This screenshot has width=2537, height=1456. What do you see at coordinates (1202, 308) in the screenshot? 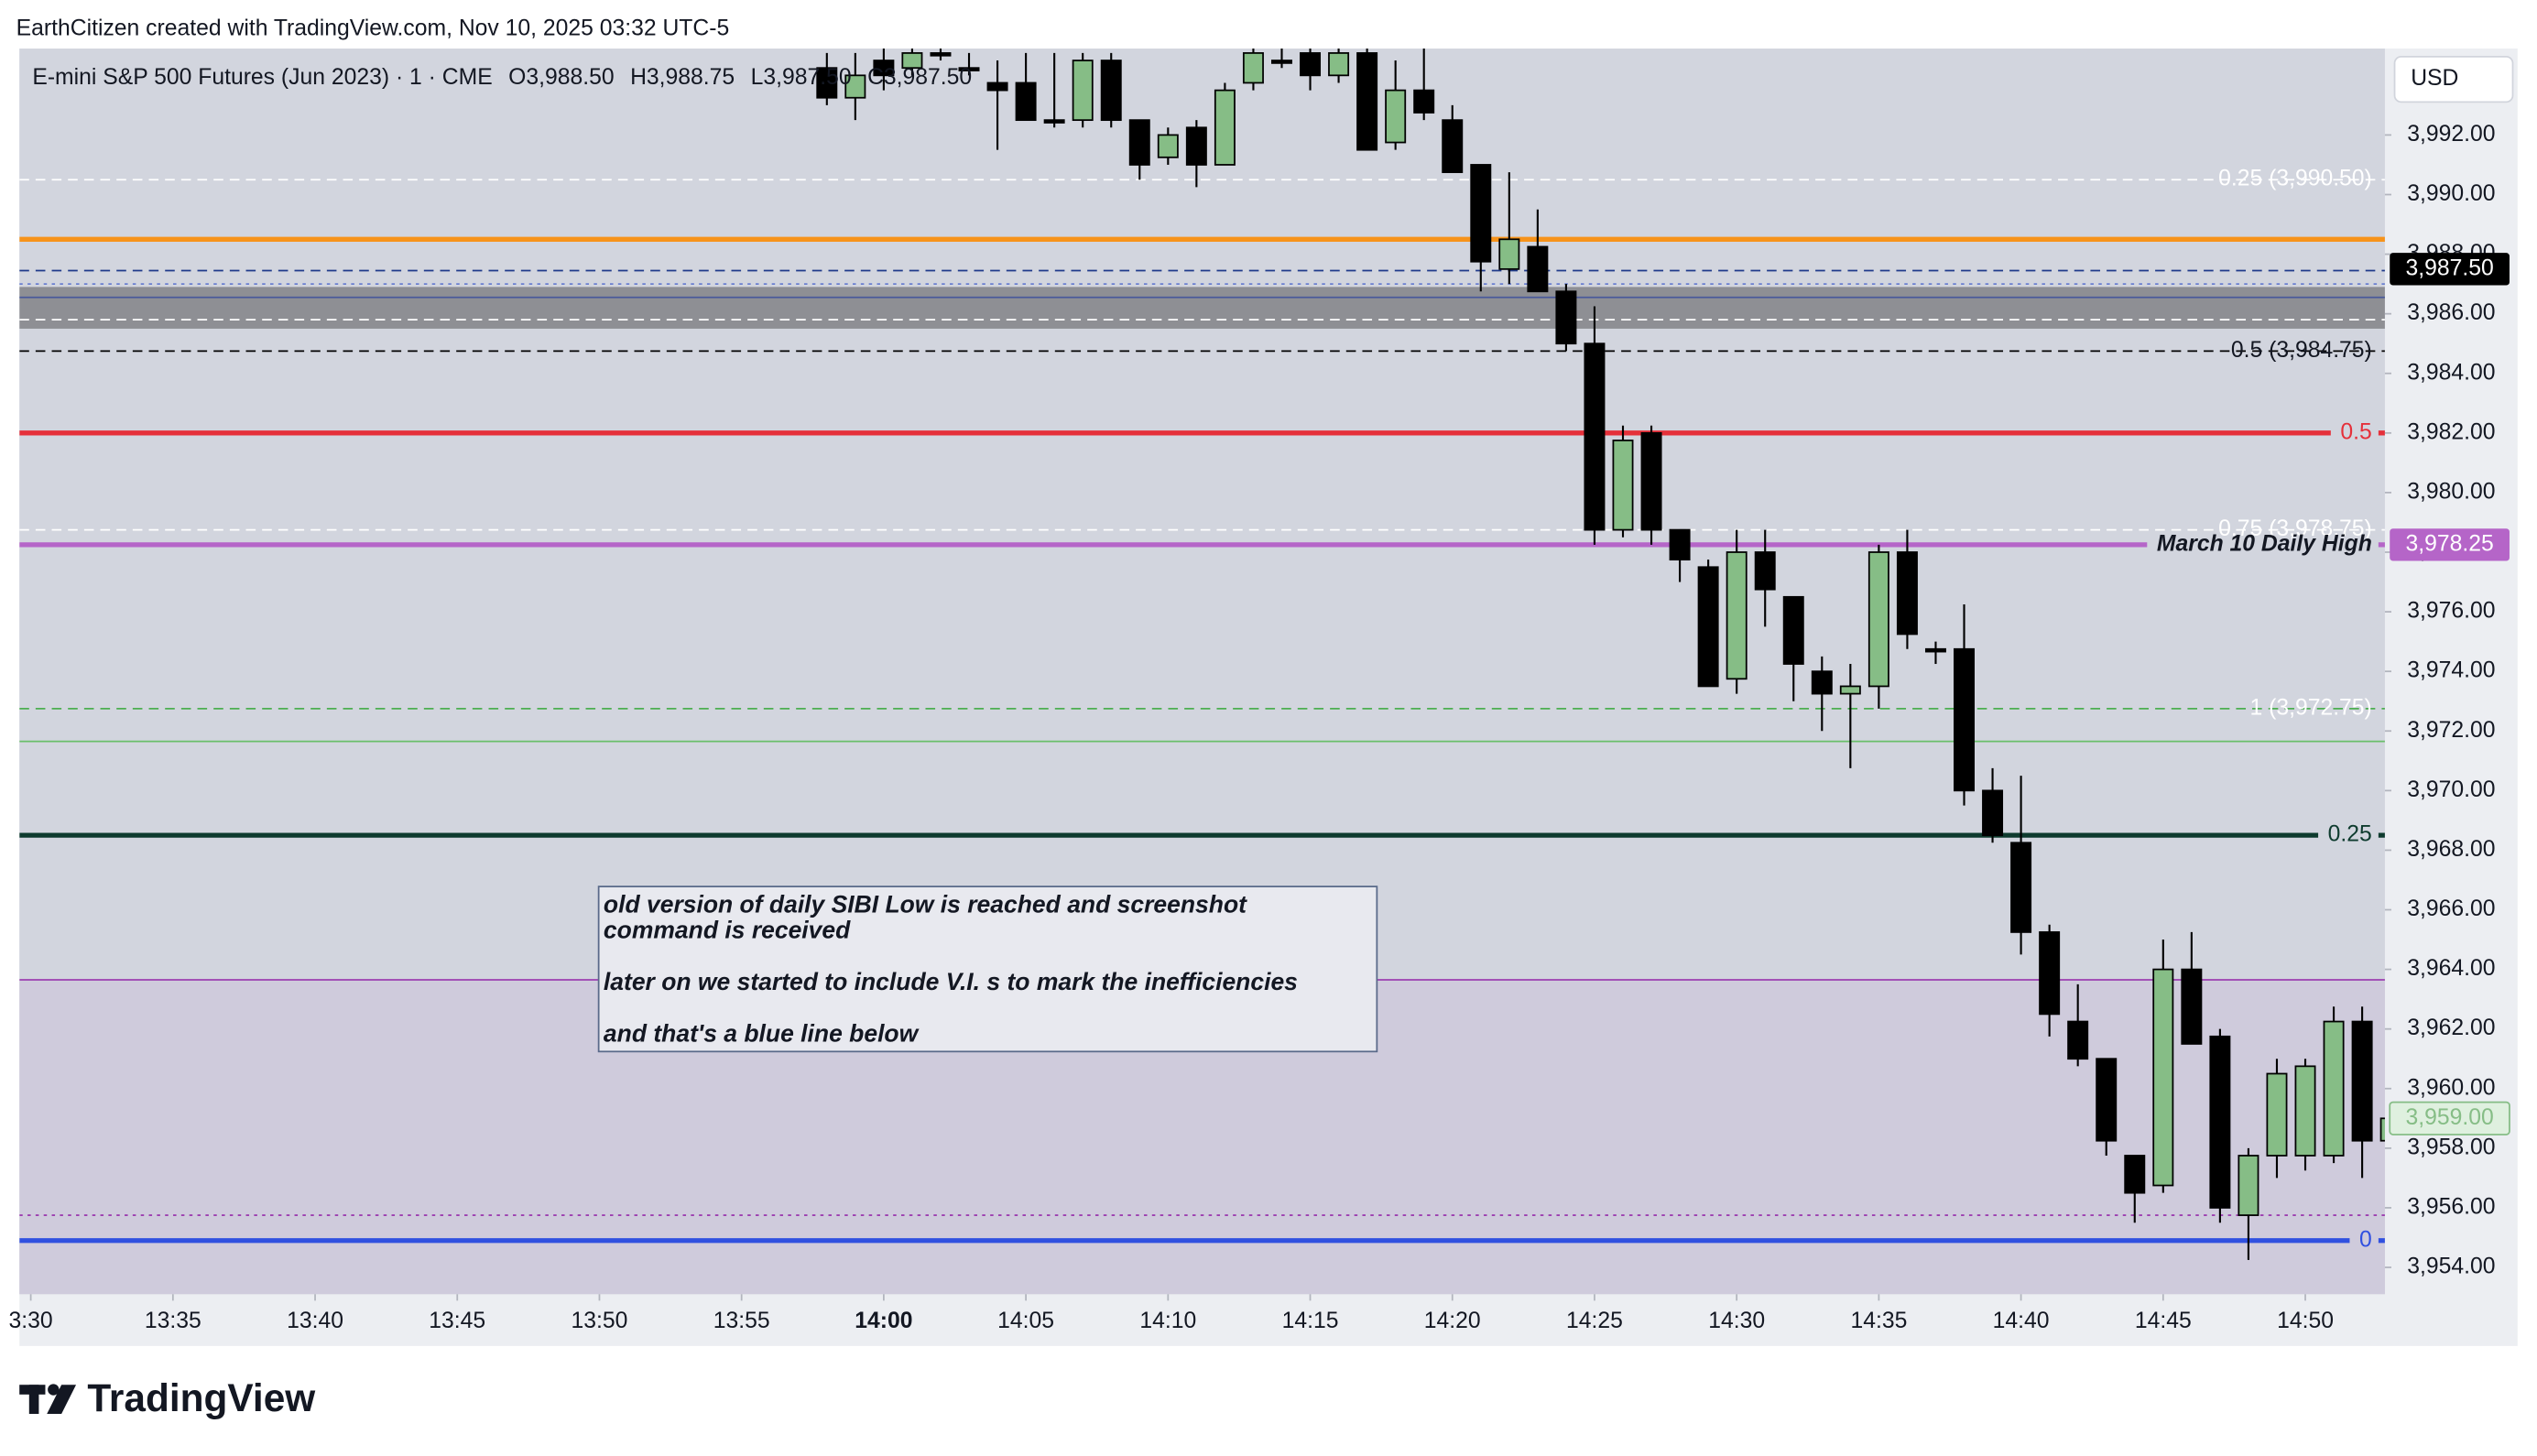
I see `zone` at bounding box center [1202, 308].